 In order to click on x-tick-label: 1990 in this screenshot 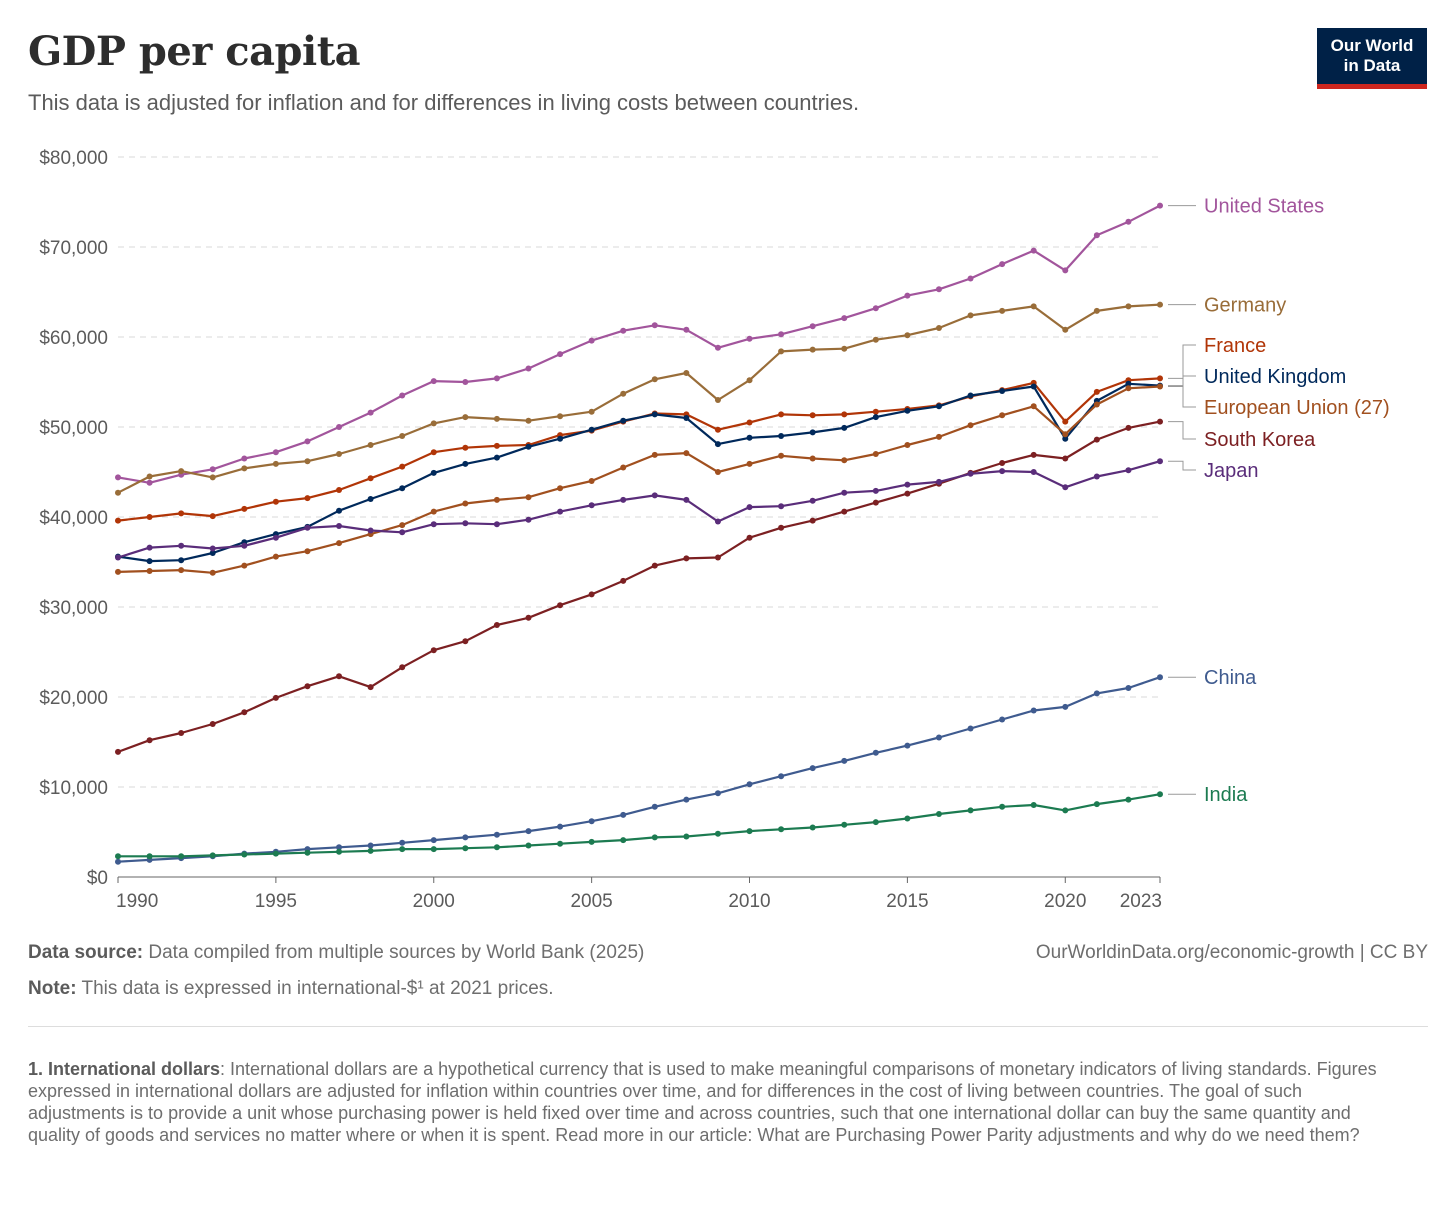, I will do `click(137, 901)`.